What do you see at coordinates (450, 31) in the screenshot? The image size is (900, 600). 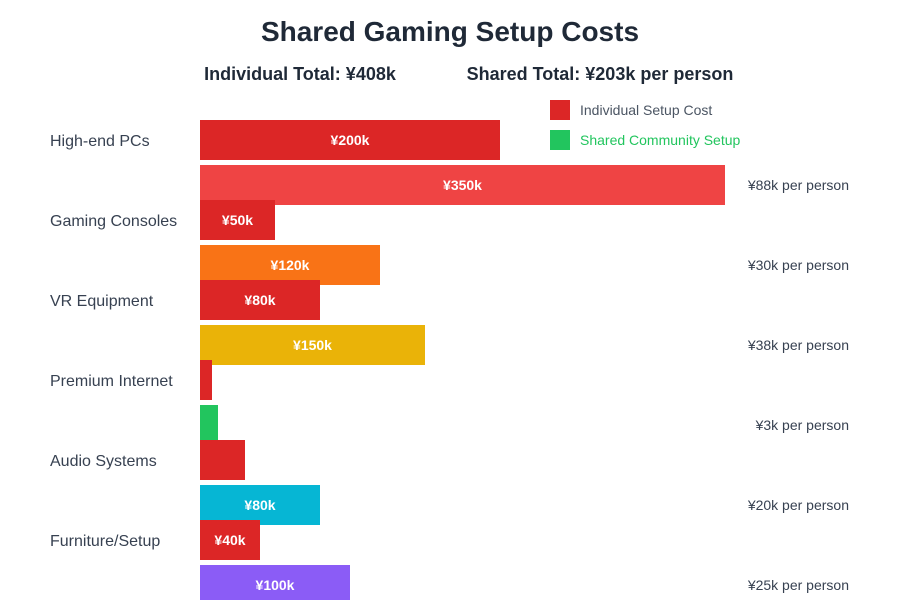 I see `chart-title: Shared Gaming Setup Costs` at bounding box center [450, 31].